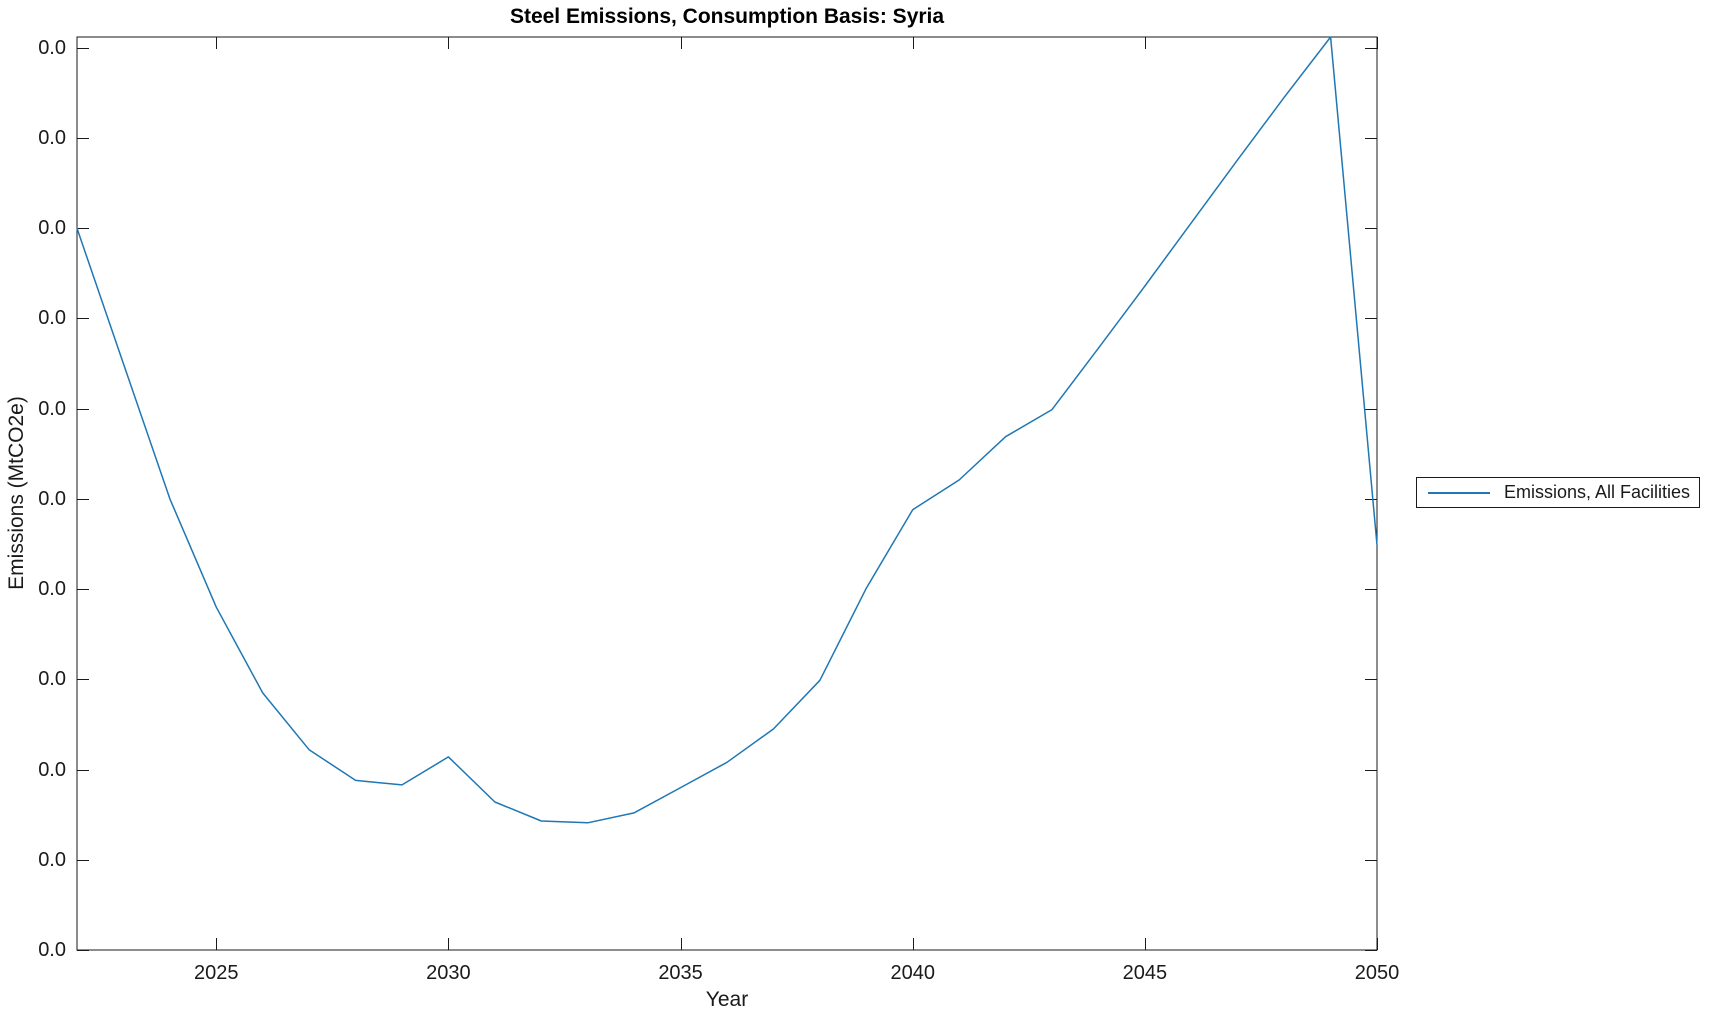  What do you see at coordinates (1145, 973) in the screenshot?
I see `x-tick-label: 2045` at bounding box center [1145, 973].